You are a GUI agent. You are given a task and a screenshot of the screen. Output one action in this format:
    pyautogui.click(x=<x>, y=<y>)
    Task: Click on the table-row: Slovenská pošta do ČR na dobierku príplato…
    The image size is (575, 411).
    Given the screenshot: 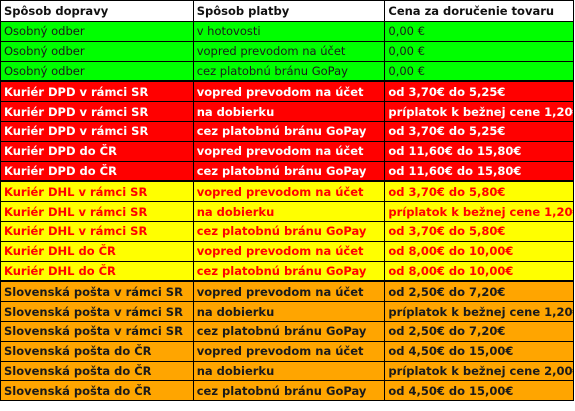 What is the action you would take?
    pyautogui.click(x=287, y=371)
    